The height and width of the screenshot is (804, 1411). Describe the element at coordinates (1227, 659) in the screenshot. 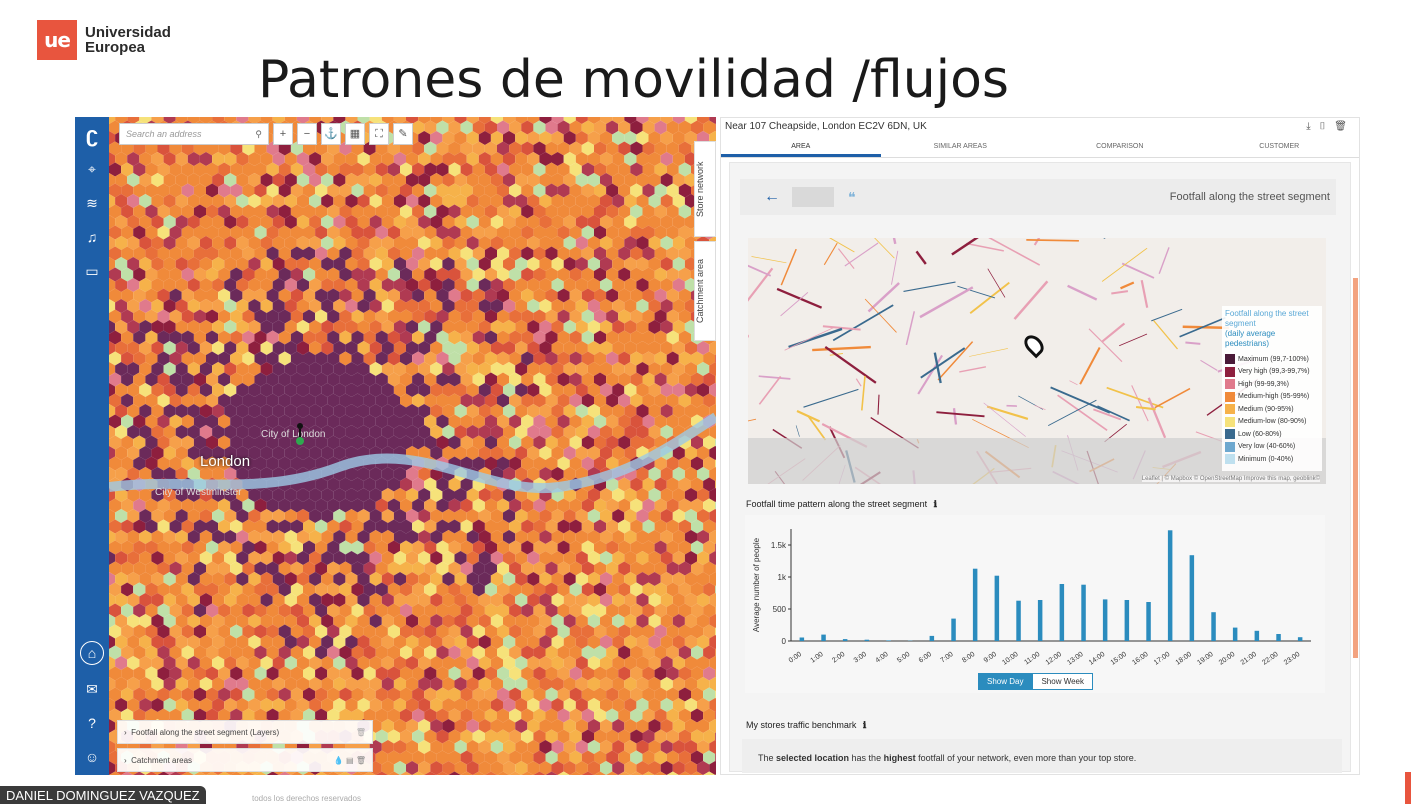

I see `x-tick-label: 20:00` at that location.